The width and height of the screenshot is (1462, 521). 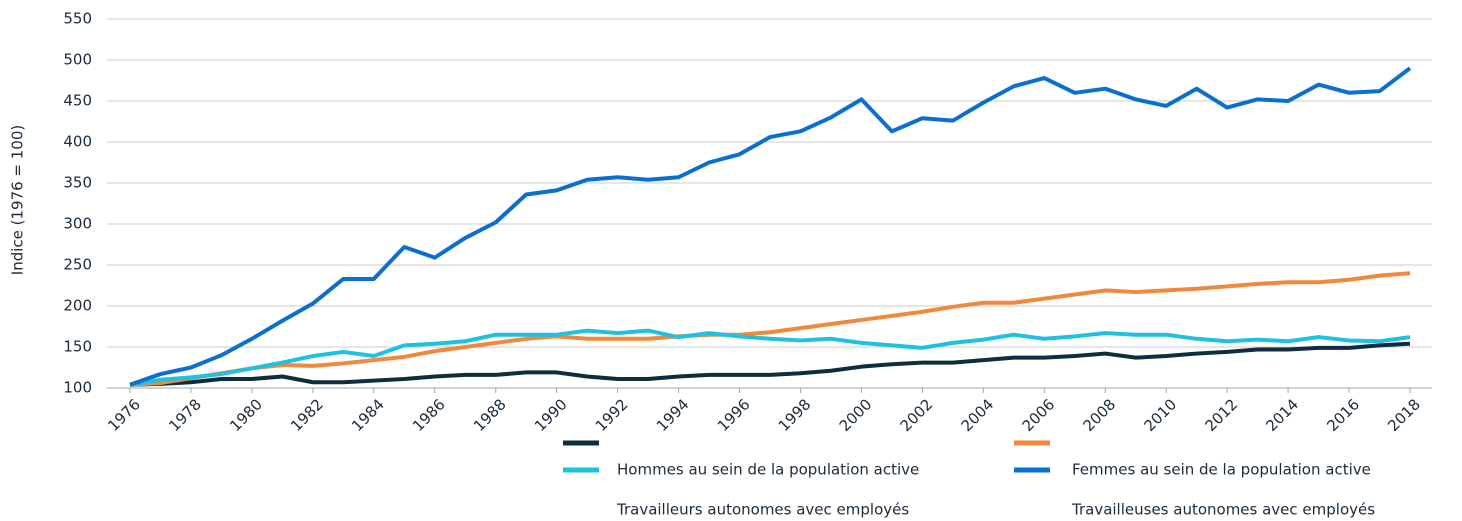 What do you see at coordinates (1343, 415) in the screenshot?
I see `x-tick-label: 2016` at bounding box center [1343, 415].